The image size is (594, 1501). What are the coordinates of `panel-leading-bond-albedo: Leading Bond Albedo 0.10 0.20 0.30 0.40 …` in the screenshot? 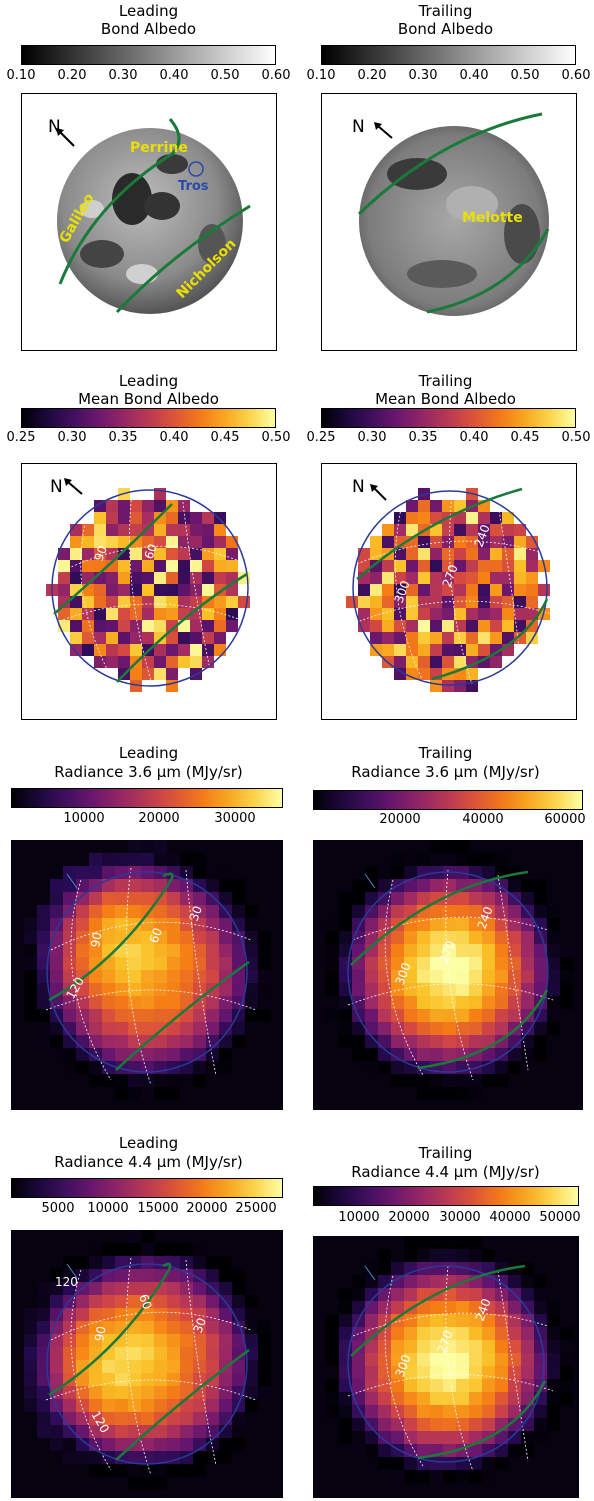 It's located at (148, 180).